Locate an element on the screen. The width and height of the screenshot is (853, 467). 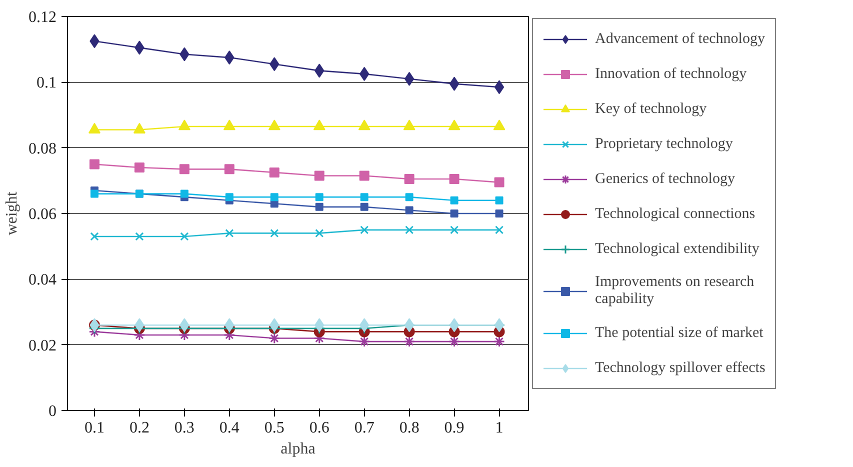
x-tick-label: 0.7 is located at coordinates (364, 428).